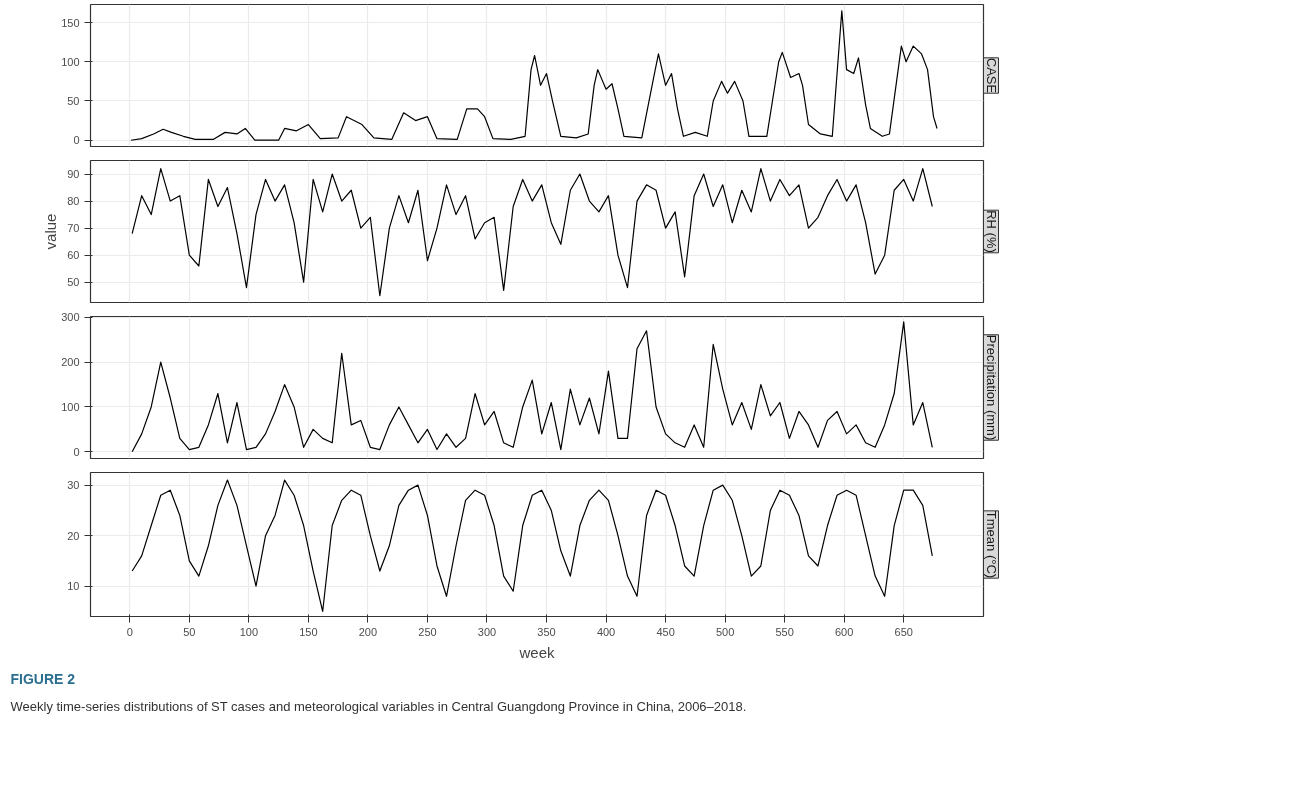  What do you see at coordinates (70, 362) in the screenshot?
I see `y-tick-label: 200` at bounding box center [70, 362].